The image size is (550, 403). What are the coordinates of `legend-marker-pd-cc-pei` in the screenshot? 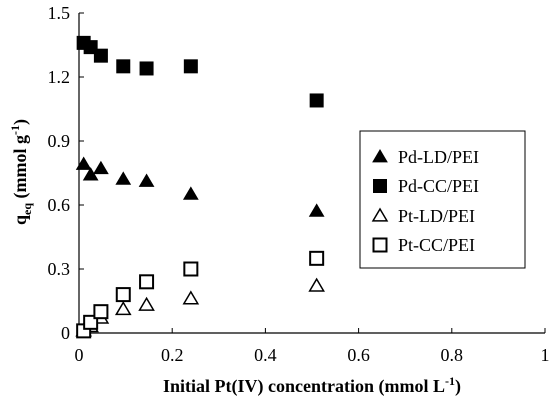 It's located at (380, 186).